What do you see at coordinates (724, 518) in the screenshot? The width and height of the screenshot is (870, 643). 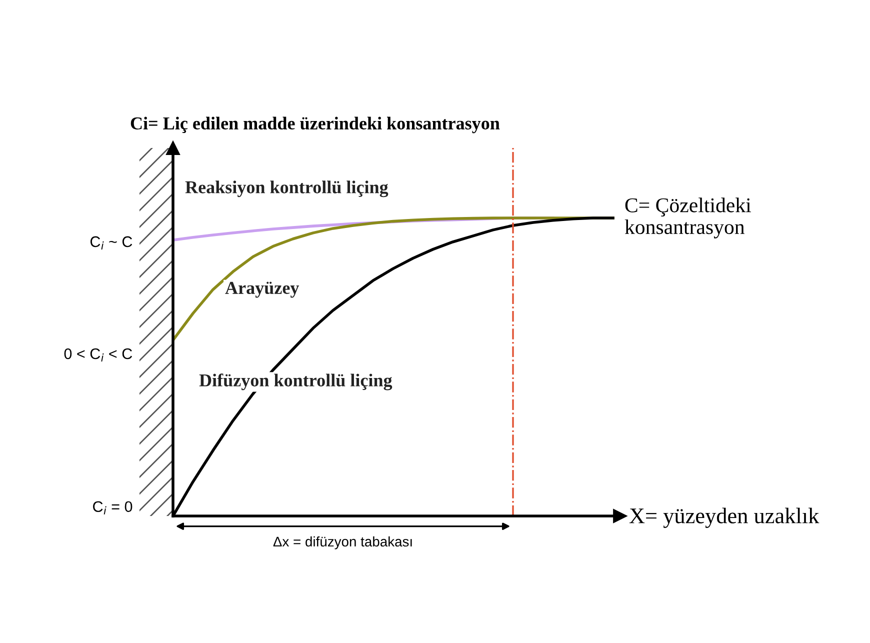 I see `x-axis-title: X= yüzeyden uzaklık` at bounding box center [724, 518].